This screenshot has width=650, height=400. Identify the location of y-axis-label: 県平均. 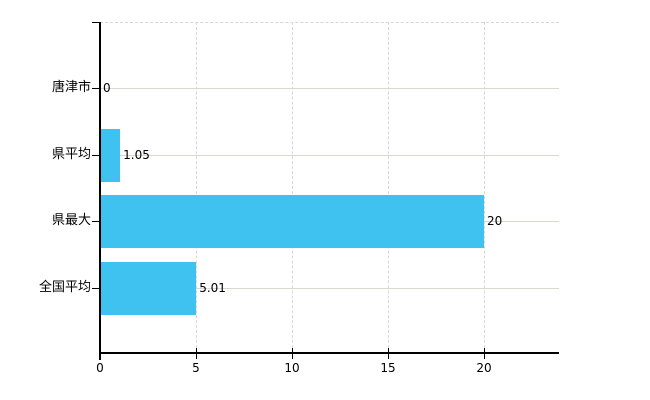
(71, 154).